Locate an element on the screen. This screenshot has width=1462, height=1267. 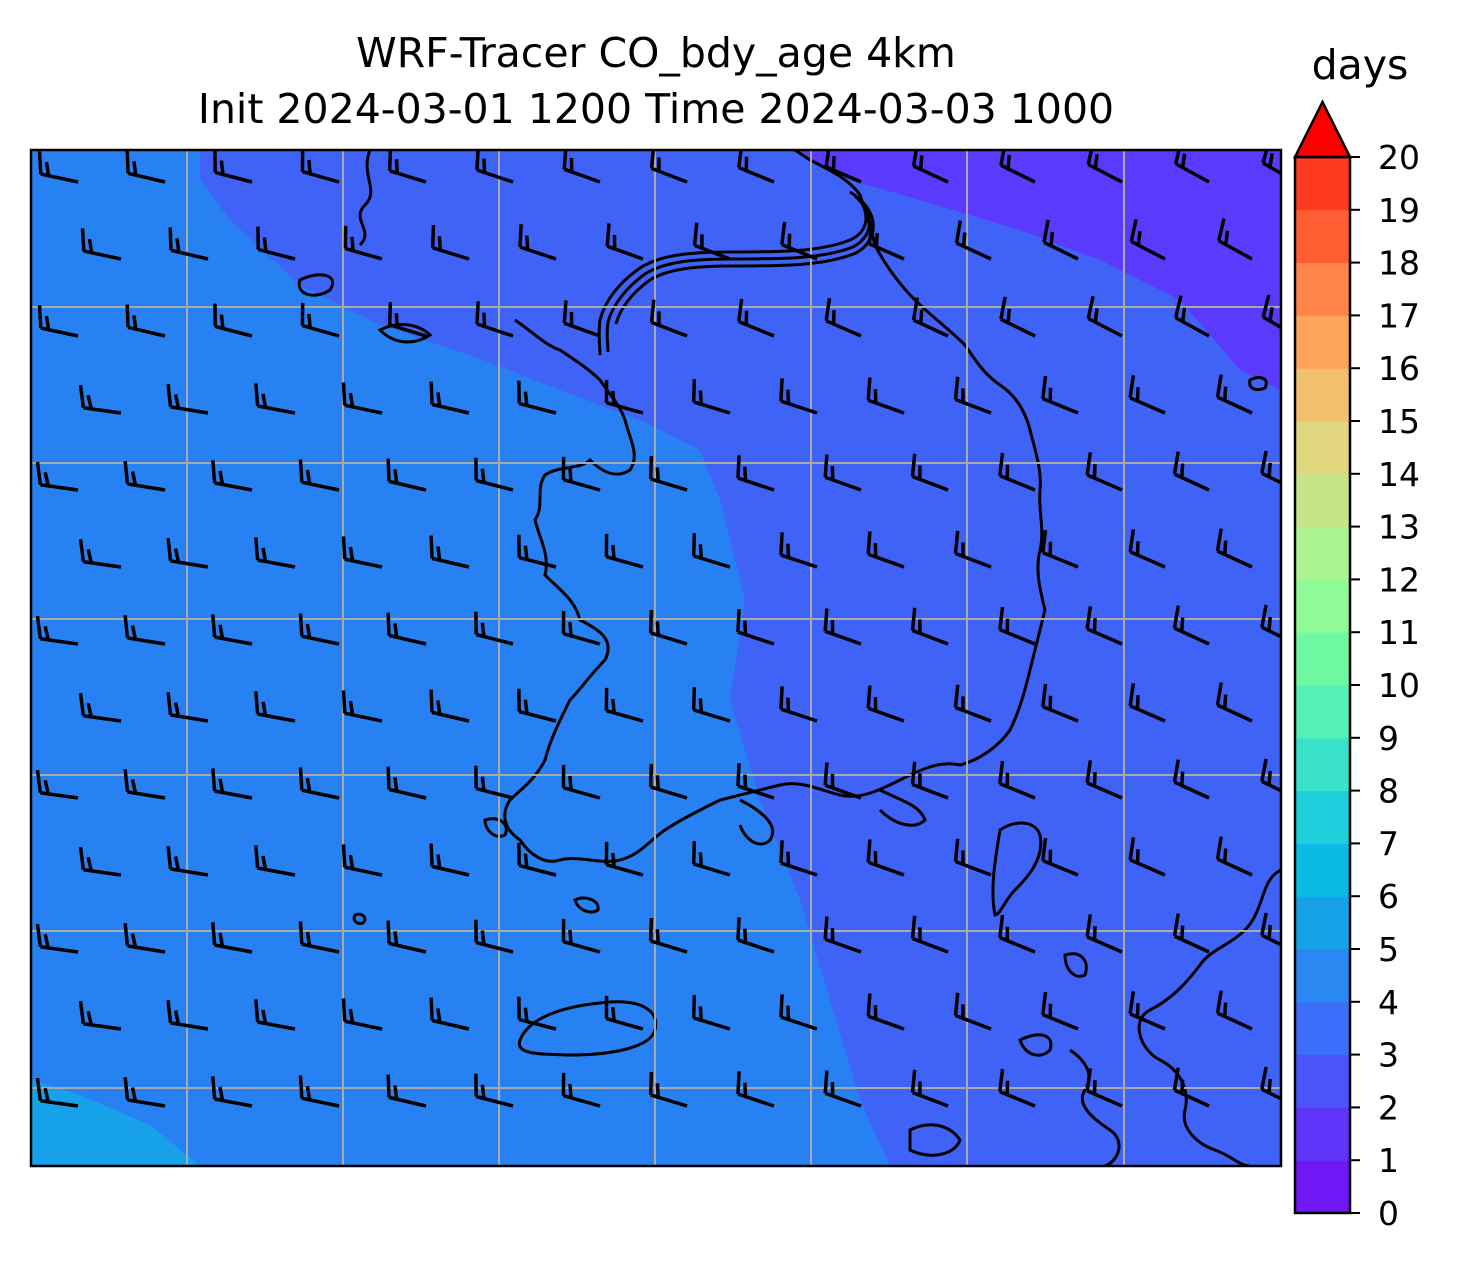
colorbar-tick-label: 3 is located at coordinates (1388, 1055).